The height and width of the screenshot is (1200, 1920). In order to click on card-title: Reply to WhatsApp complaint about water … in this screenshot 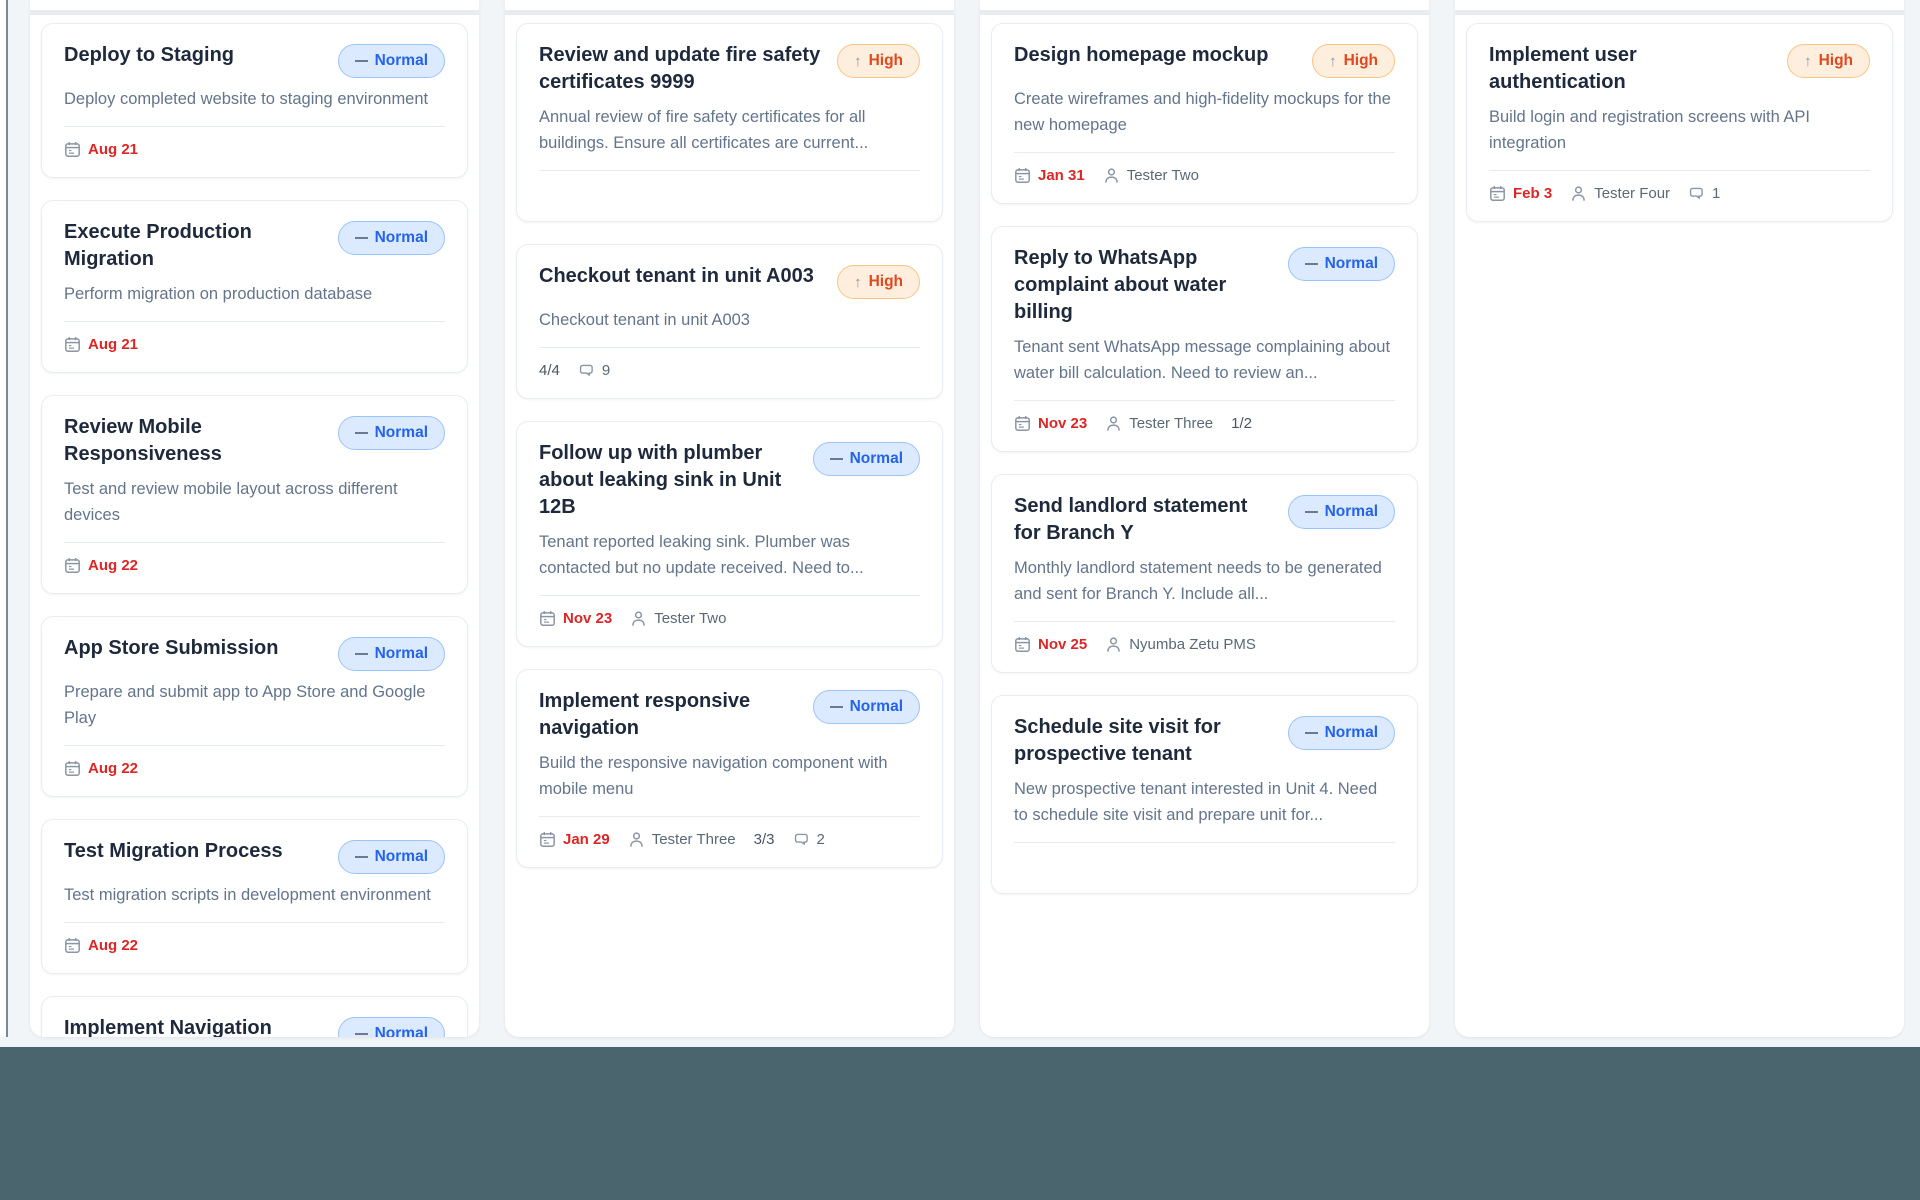, I will do `click(1120, 285)`.